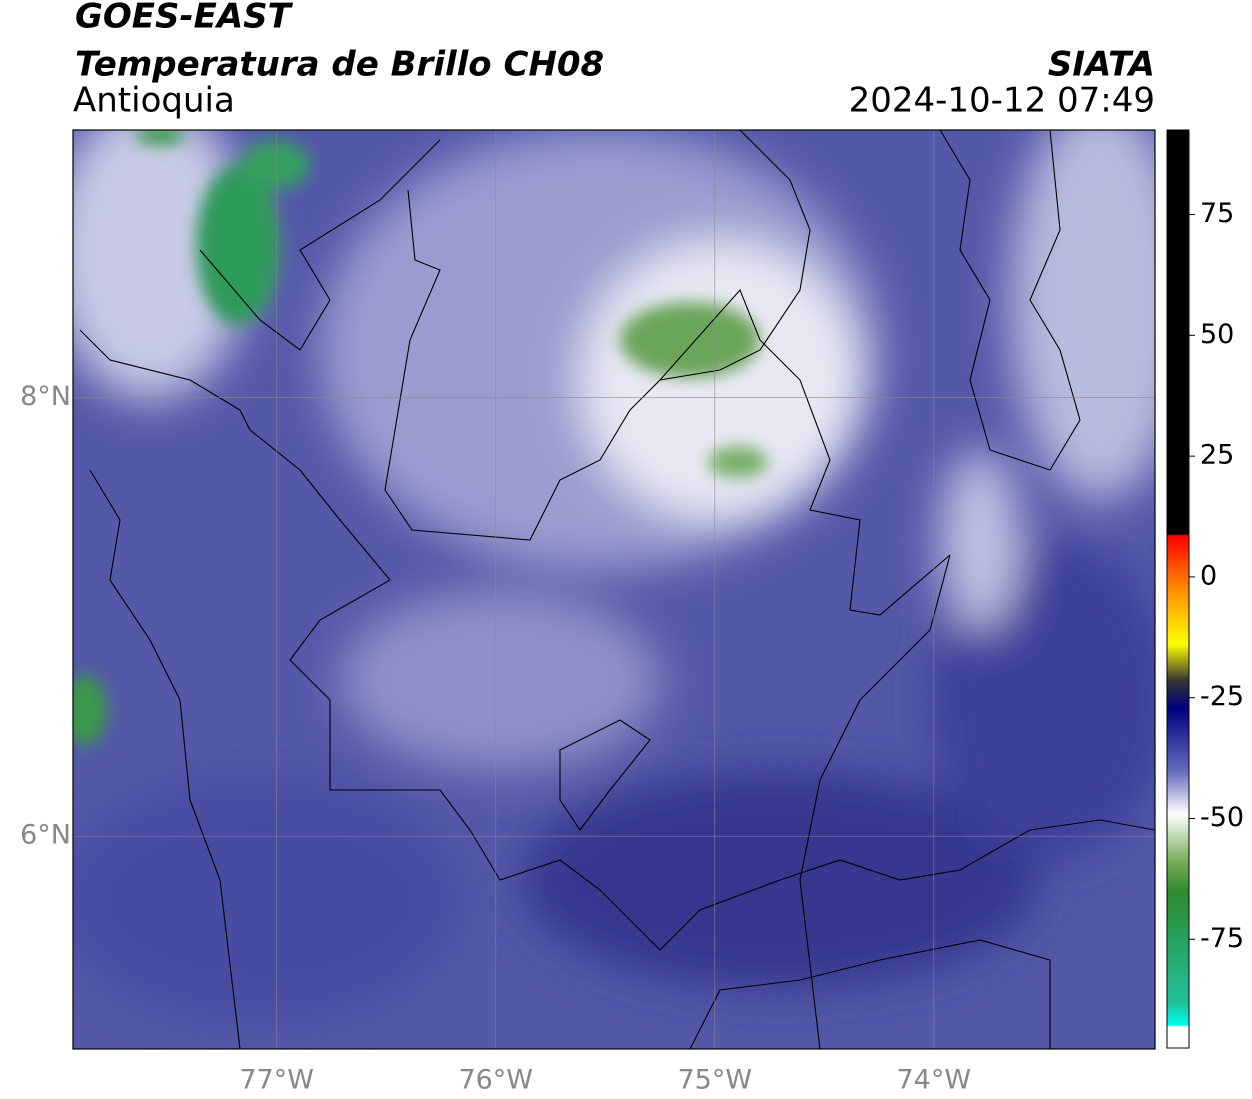  Describe the element at coordinates (1178, 589) in the screenshot. I see `colorbar` at that location.